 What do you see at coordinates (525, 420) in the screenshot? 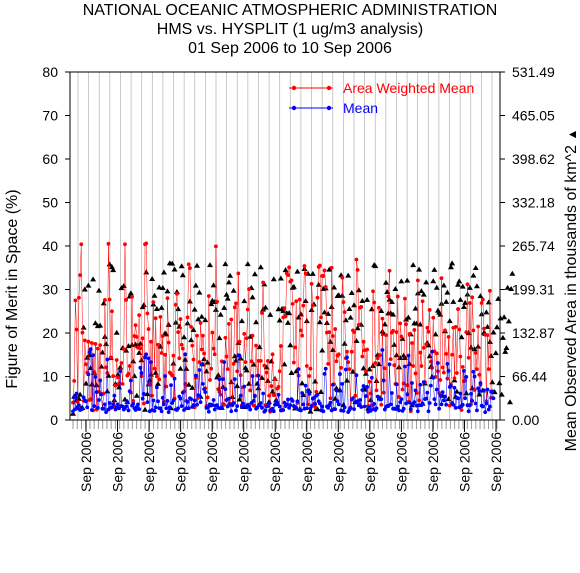
I see `y-right-tick-label: 0.00` at bounding box center [525, 420].